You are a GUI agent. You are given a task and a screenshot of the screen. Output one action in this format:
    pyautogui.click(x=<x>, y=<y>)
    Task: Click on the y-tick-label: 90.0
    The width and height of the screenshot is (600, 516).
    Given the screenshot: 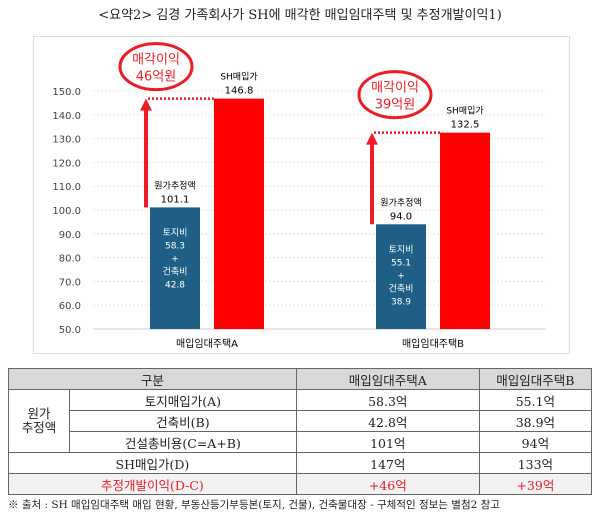 What is the action you would take?
    pyautogui.click(x=70, y=235)
    